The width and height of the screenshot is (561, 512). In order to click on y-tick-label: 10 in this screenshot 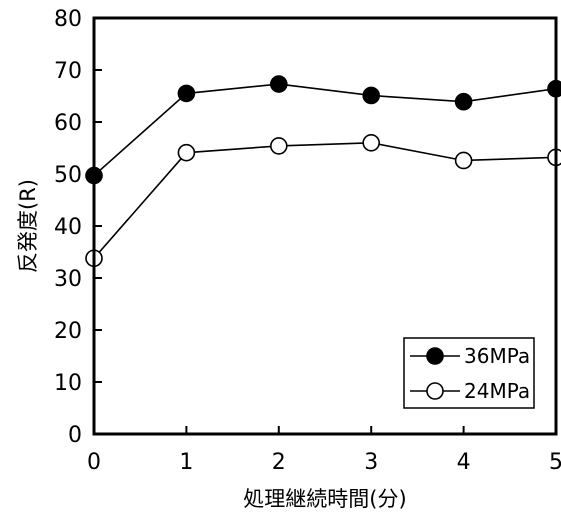, I will do `click(68, 383)`.